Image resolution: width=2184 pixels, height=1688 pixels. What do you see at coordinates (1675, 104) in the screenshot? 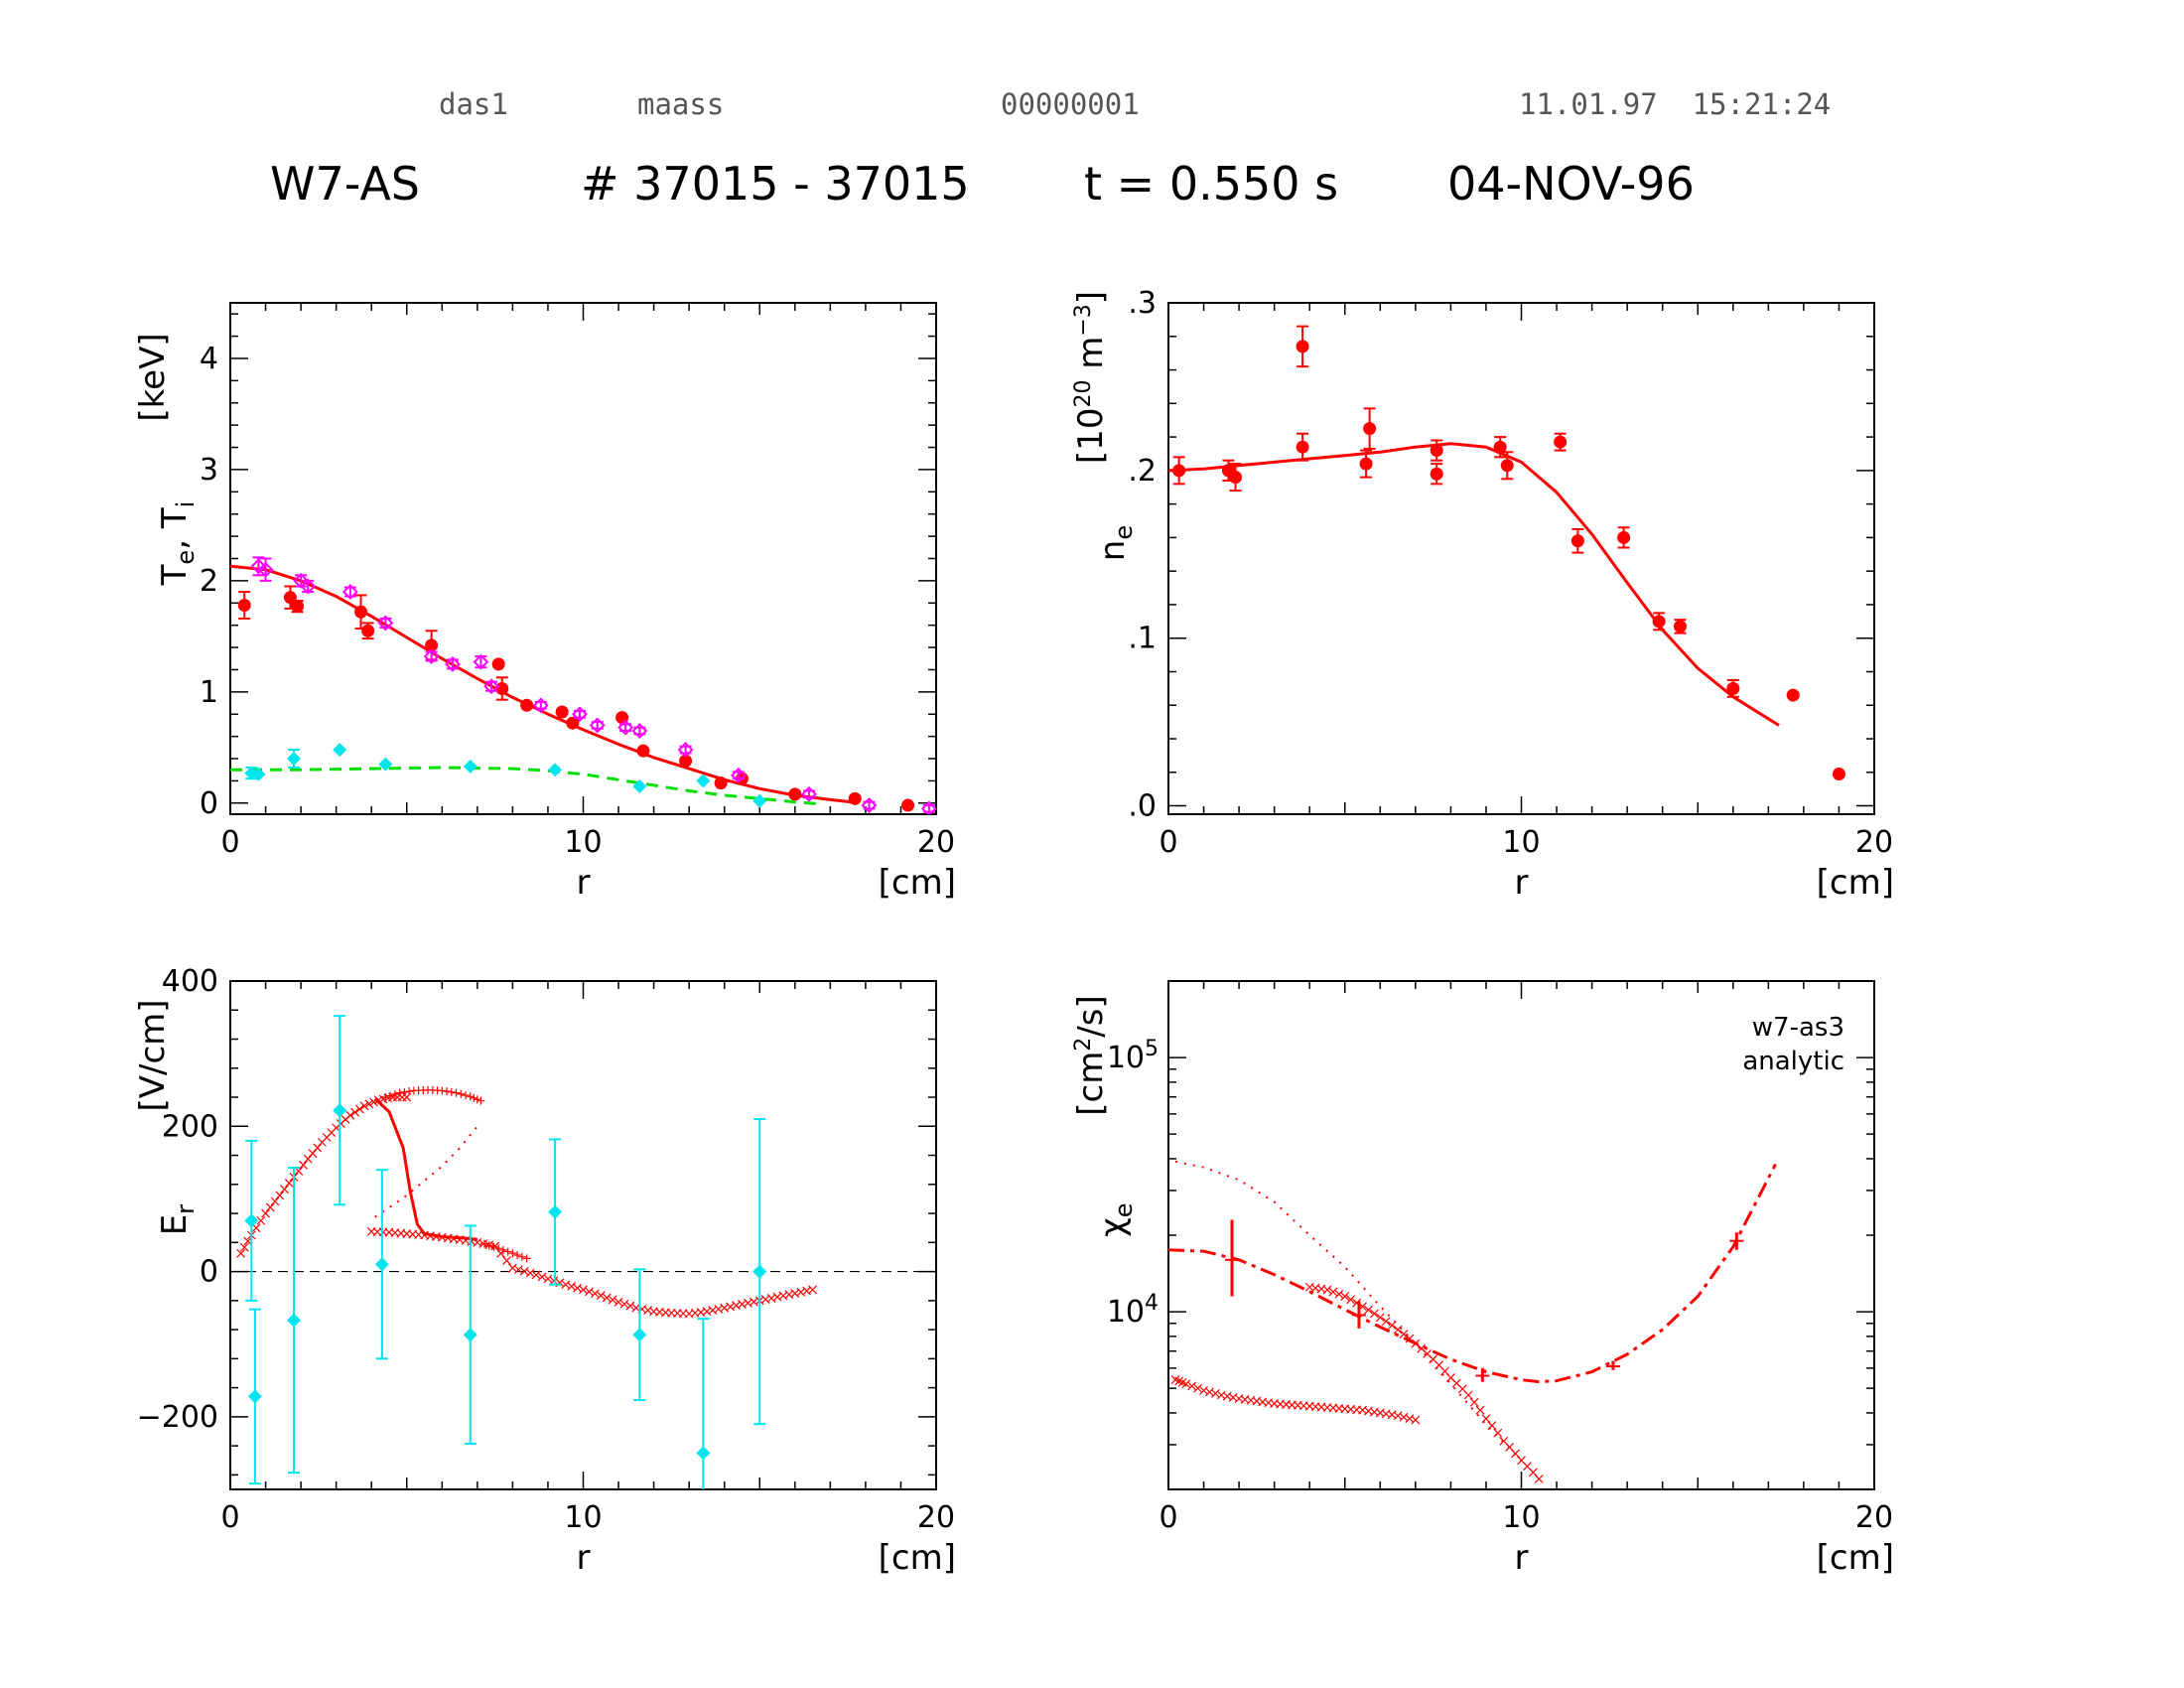
I see `header-date-time: 11.01.97 15:21:24` at bounding box center [1675, 104].